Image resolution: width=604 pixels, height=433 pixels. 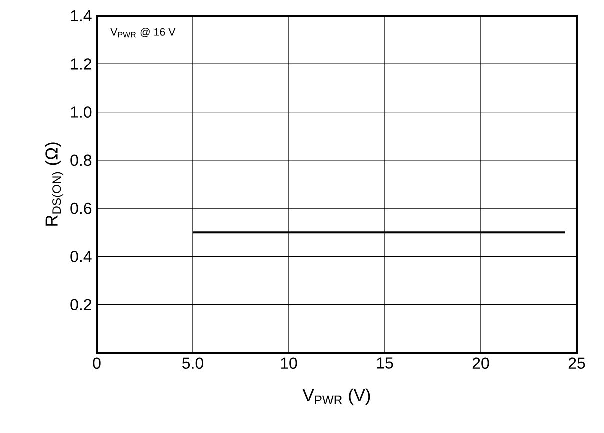 I want to click on y-tick-label: 1.0, so click(x=81, y=112).